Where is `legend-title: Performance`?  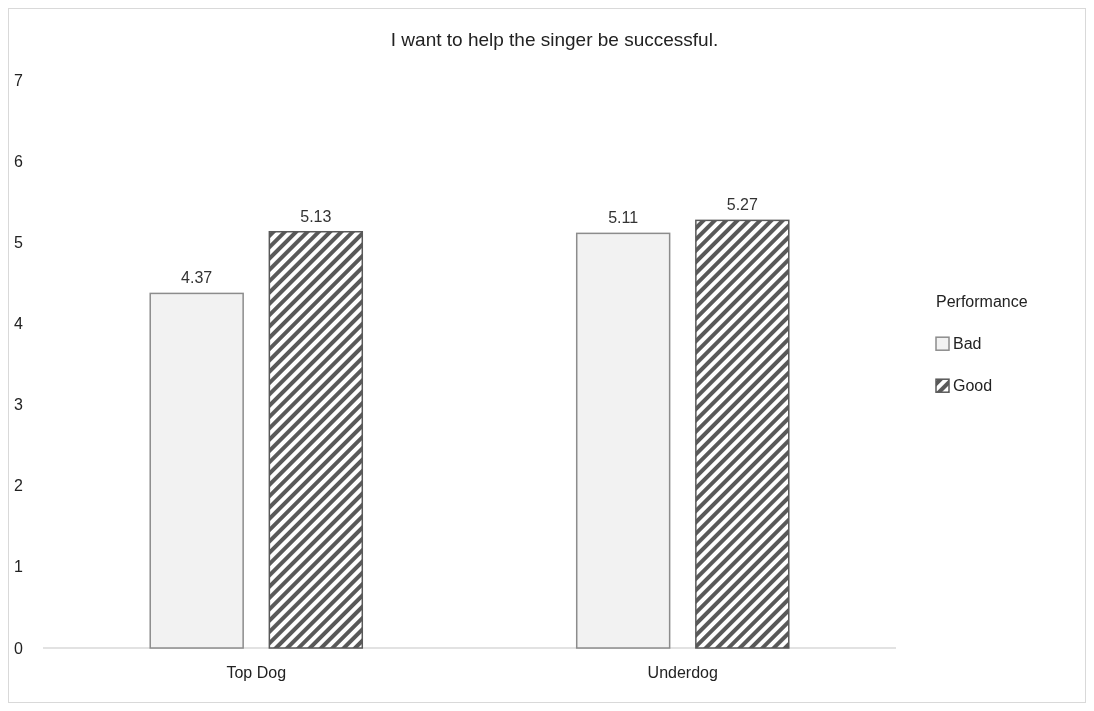 legend-title: Performance is located at coordinates (982, 302).